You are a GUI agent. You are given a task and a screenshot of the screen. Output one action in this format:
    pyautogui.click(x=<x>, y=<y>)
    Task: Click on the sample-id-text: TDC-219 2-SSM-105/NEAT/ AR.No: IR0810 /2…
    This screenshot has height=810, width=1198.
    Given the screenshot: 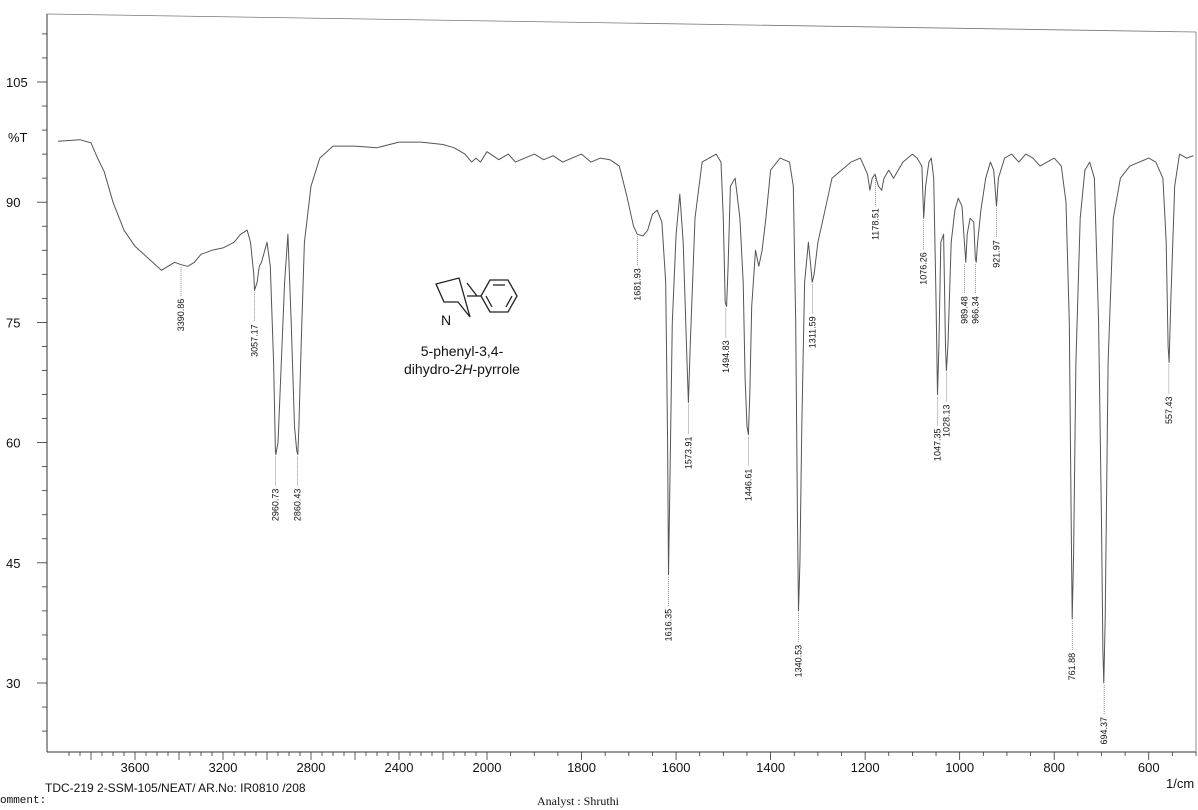 What is the action you would take?
    pyautogui.click(x=175, y=788)
    